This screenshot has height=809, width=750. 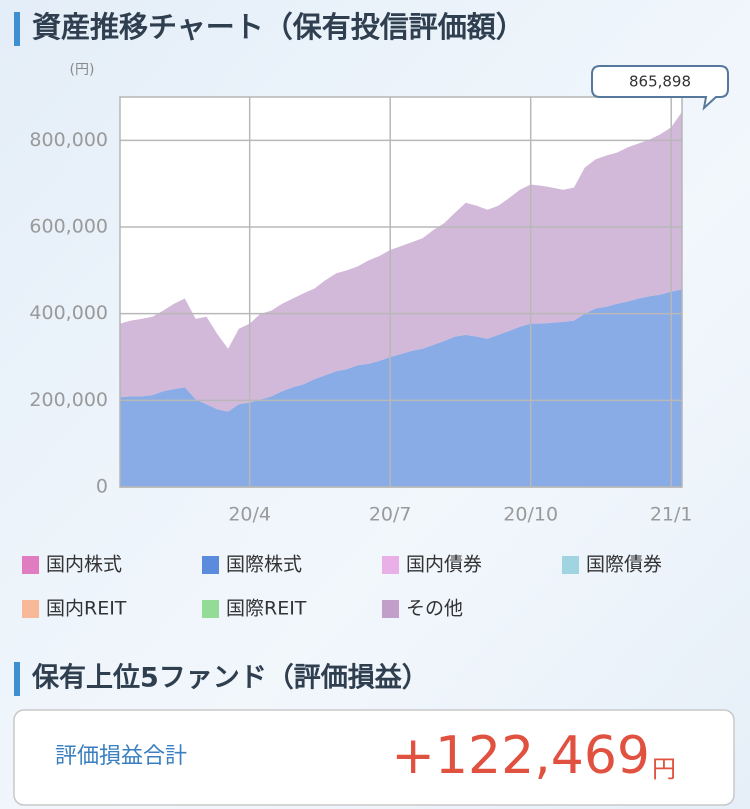 I want to click on y-tick-label: 0, so click(x=102, y=487).